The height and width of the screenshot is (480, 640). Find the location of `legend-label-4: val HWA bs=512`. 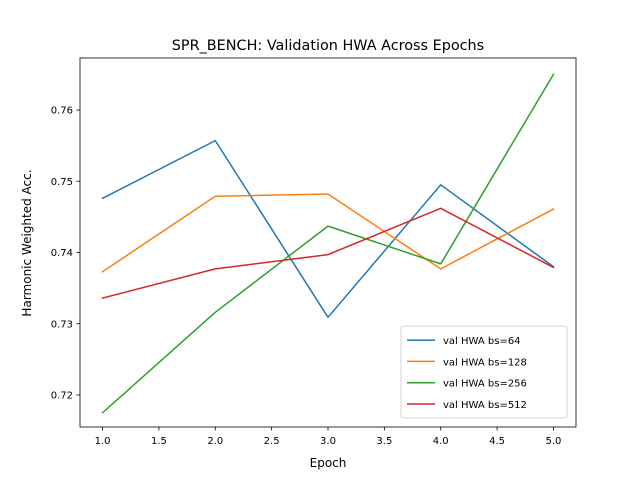

legend-label-4: val HWA bs=512 is located at coordinates (485, 405).